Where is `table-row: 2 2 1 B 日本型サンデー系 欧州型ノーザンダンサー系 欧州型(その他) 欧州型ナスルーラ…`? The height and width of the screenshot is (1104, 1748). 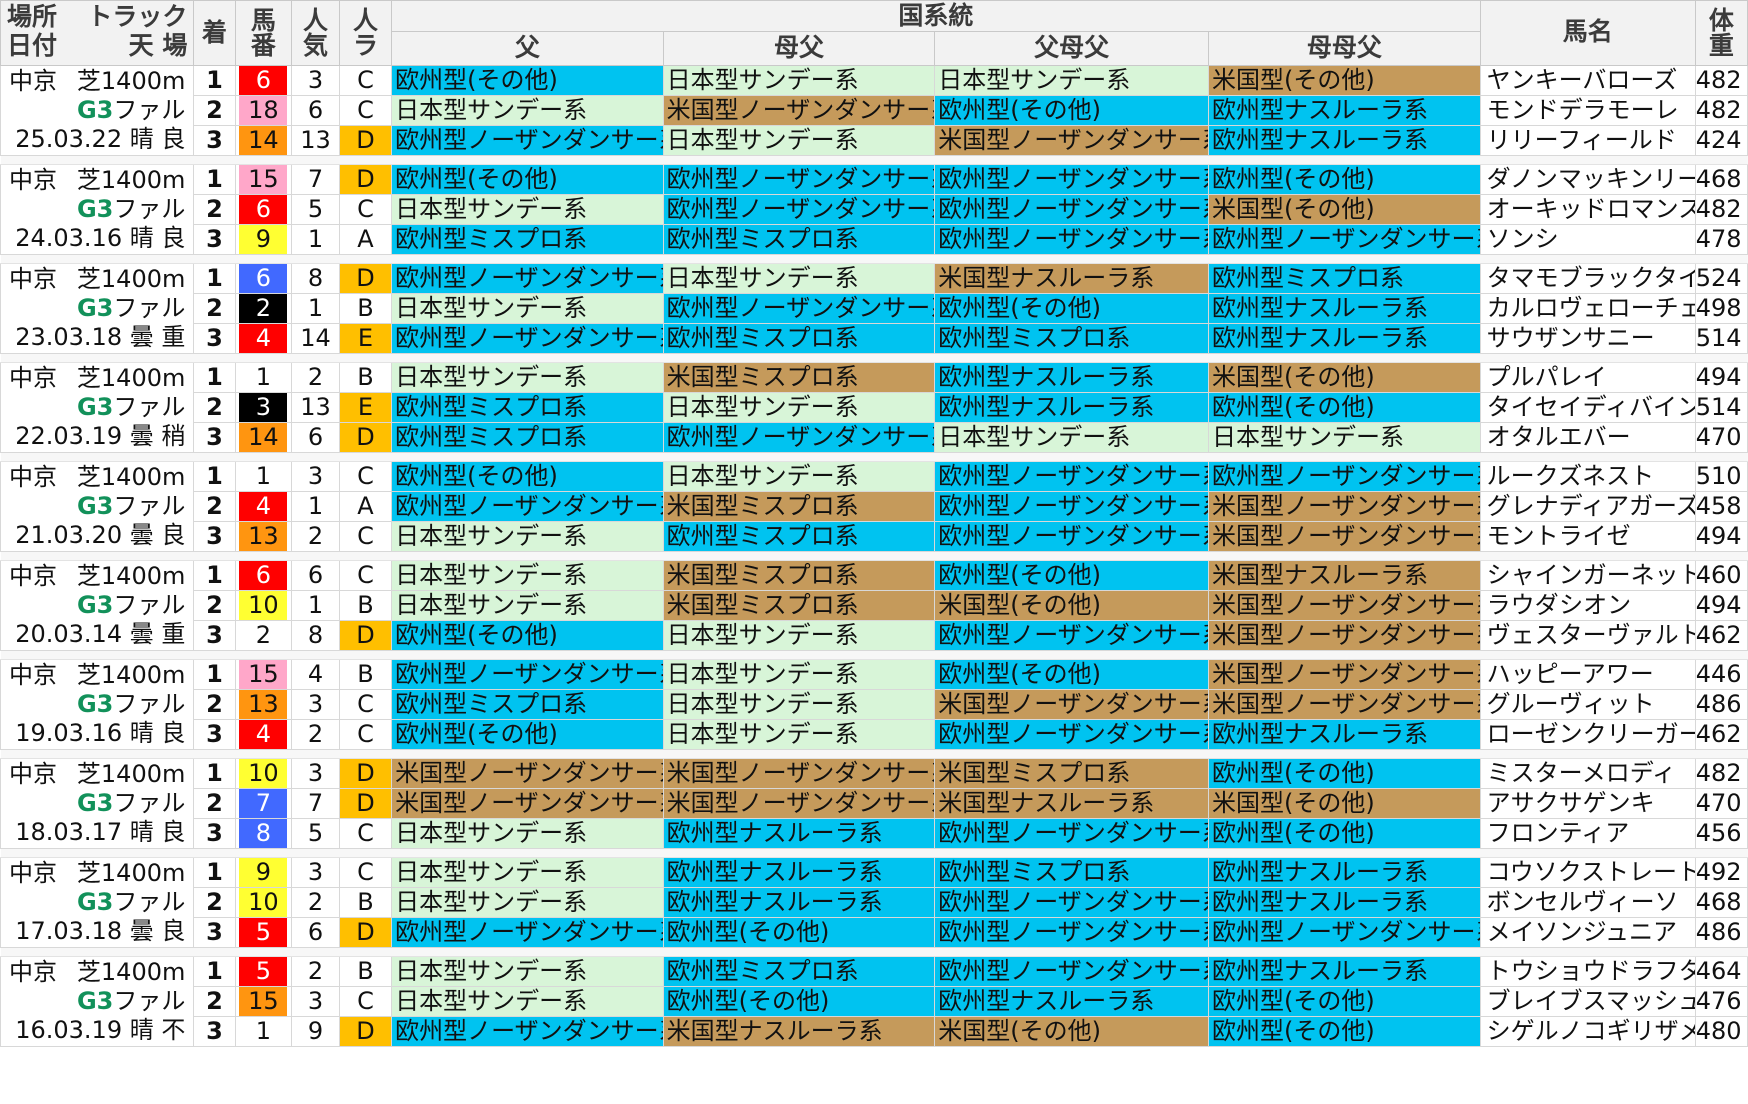 table-row: 2 2 1 B 日本型サンデー系 欧州型ノーザンダンサー系 欧州型(その他) 欧州型ナスルーラ… is located at coordinates (874, 308).